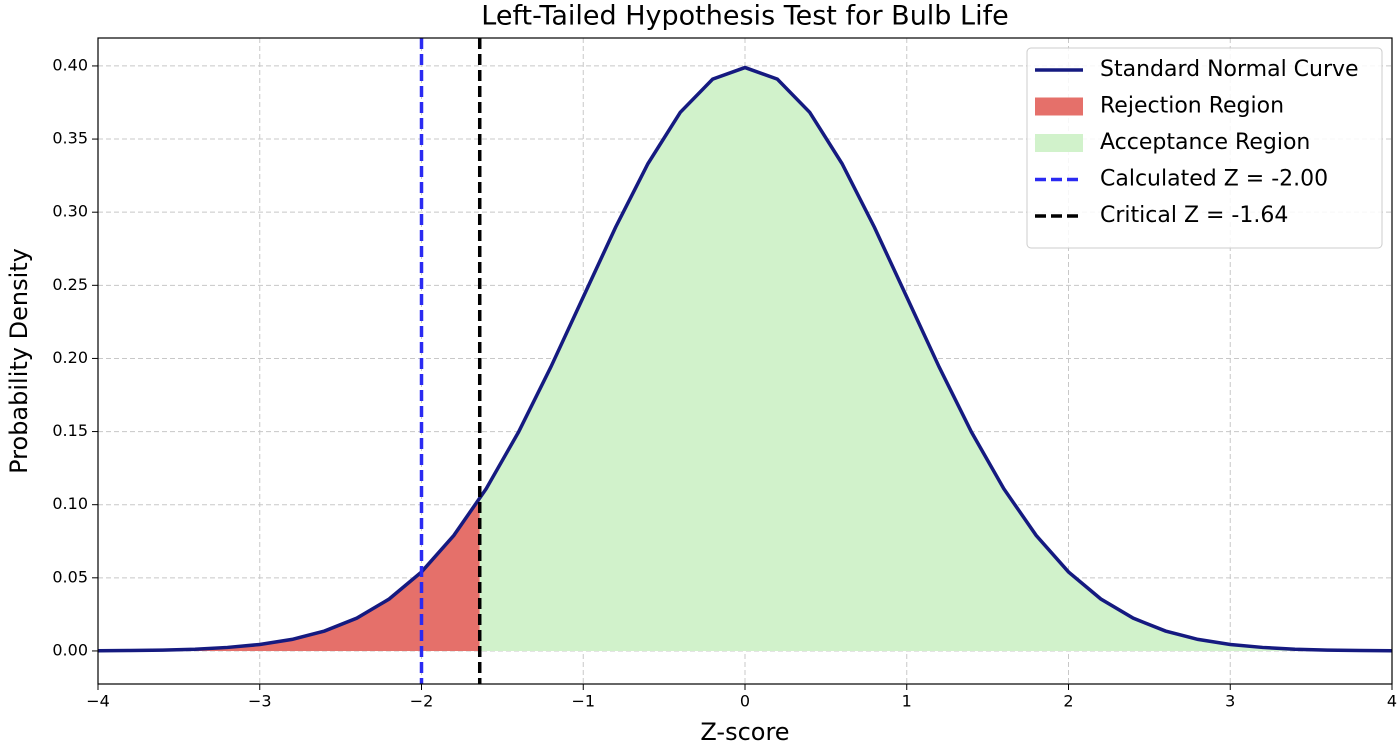 The height and width of the screenshot is (753, 1400). I want to click on y-tick-label: 0.20, so click(70, 357).